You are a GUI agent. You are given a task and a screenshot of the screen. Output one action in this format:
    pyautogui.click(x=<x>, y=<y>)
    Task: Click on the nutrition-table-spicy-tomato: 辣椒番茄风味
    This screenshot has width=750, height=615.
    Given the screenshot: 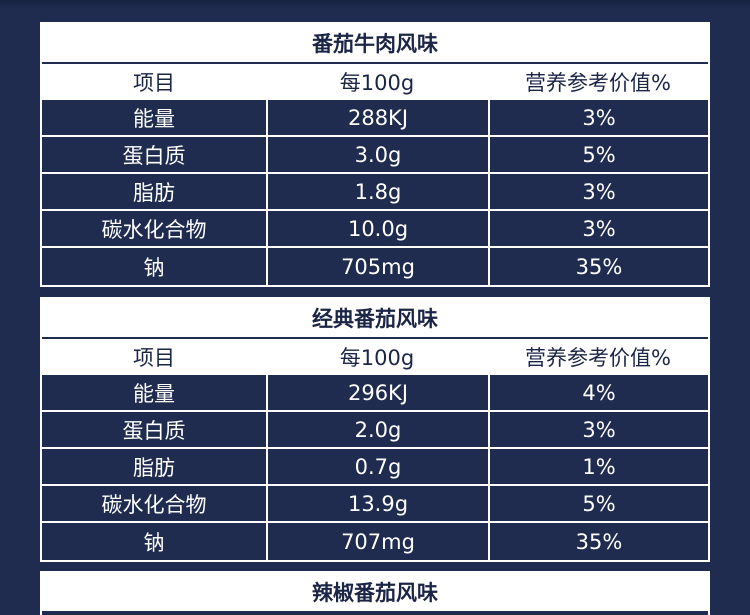 What is the action you would take?
    pyautogui.click(x=375, y=593)
    